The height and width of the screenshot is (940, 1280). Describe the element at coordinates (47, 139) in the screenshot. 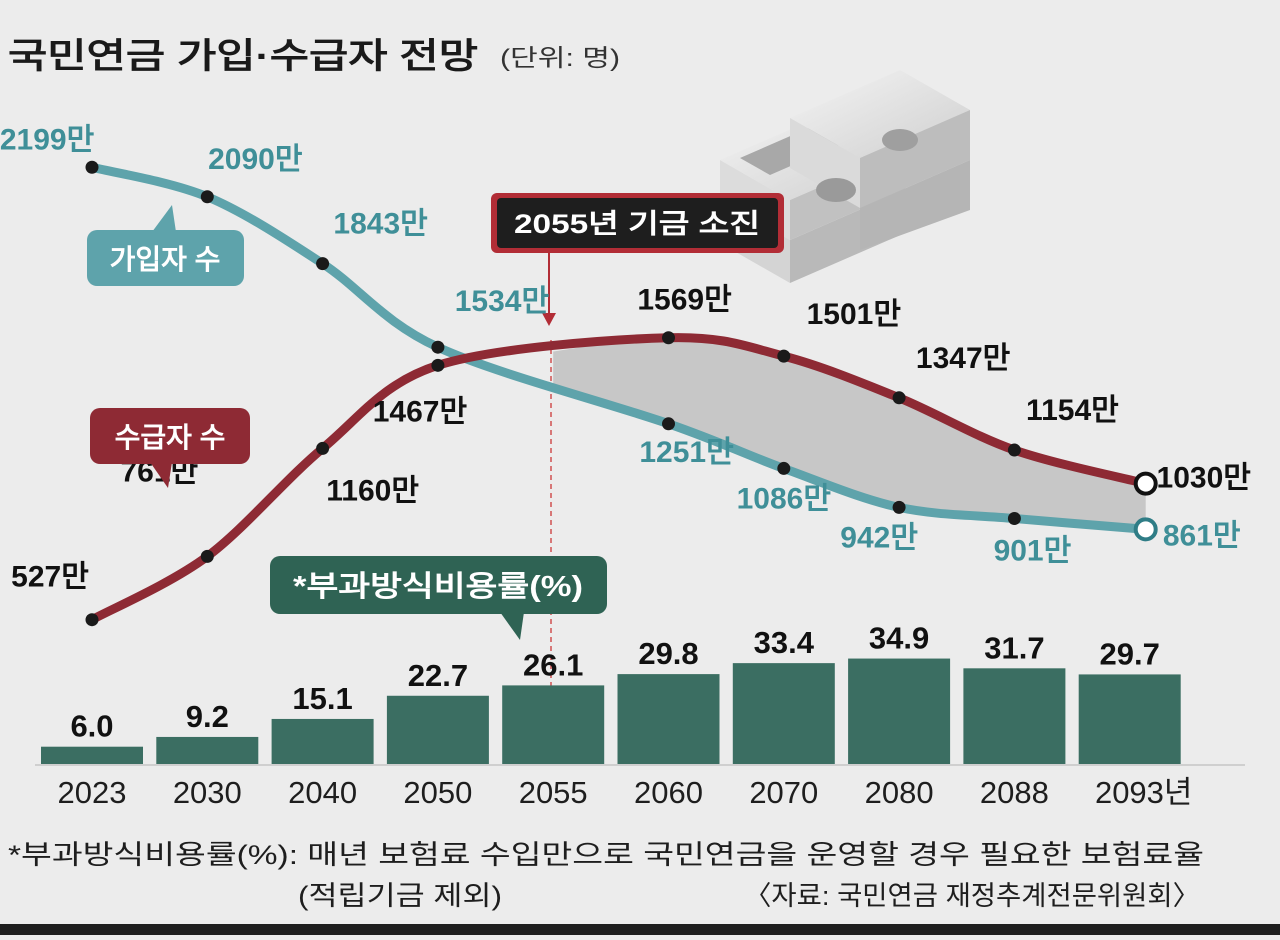

I see `subscribers-value-label: 2199만` at that location.